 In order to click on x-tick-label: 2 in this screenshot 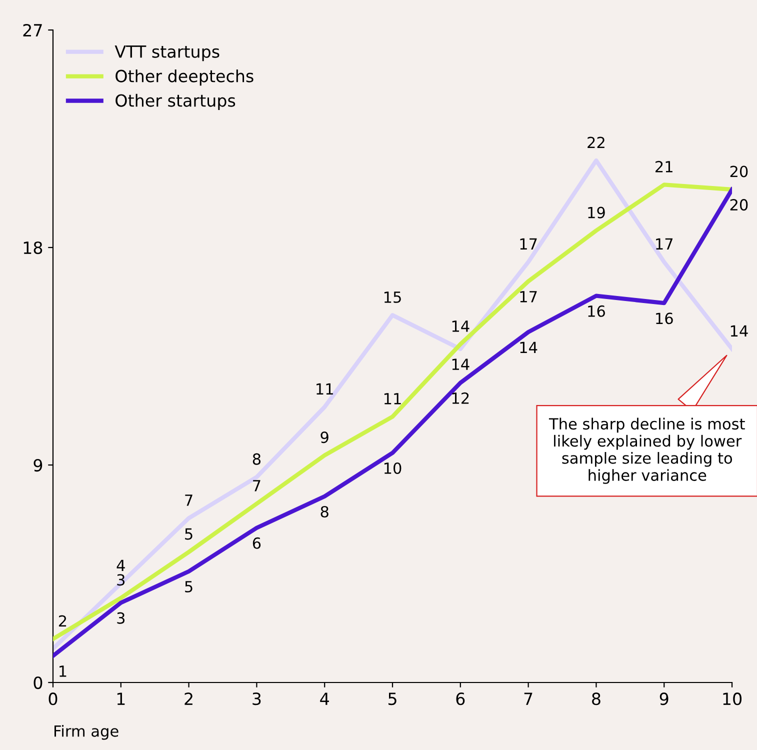, I will do `click(188, 698)`.